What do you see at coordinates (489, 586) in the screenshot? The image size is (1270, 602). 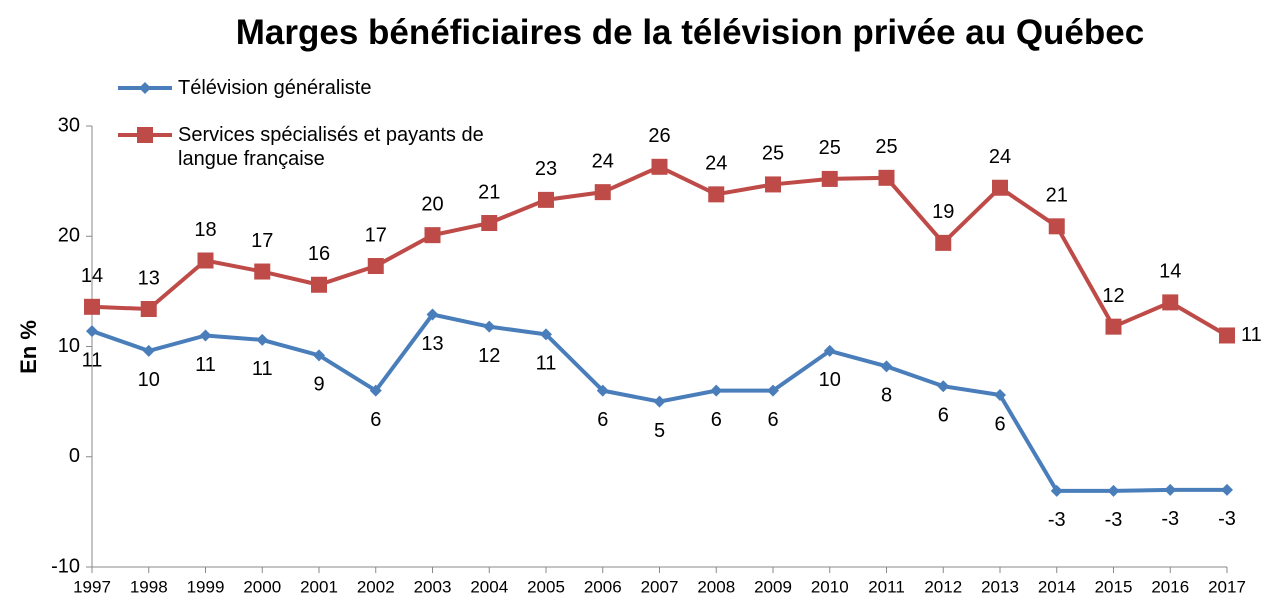 I see `x-tick-label: 2004` at bounding box center [489, 586].